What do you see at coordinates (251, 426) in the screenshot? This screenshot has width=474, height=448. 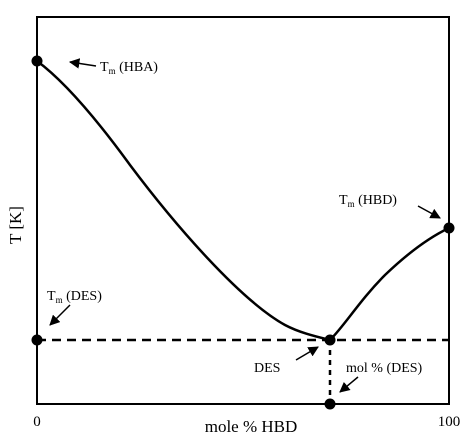 I see `x-axis-label: mole % HBD` at bounding box center [251, 426].